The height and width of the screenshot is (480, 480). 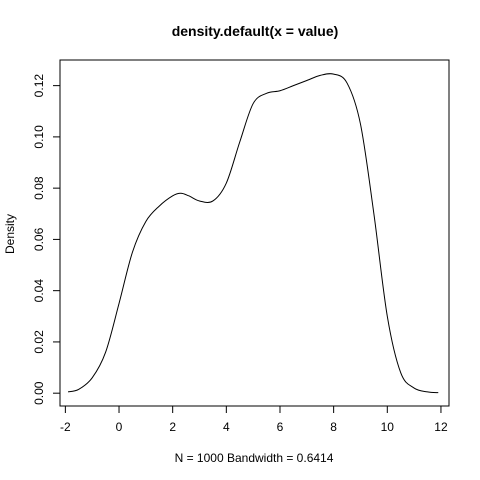 I want to click on x-tick-label: 10, so click(x=388, y=427).